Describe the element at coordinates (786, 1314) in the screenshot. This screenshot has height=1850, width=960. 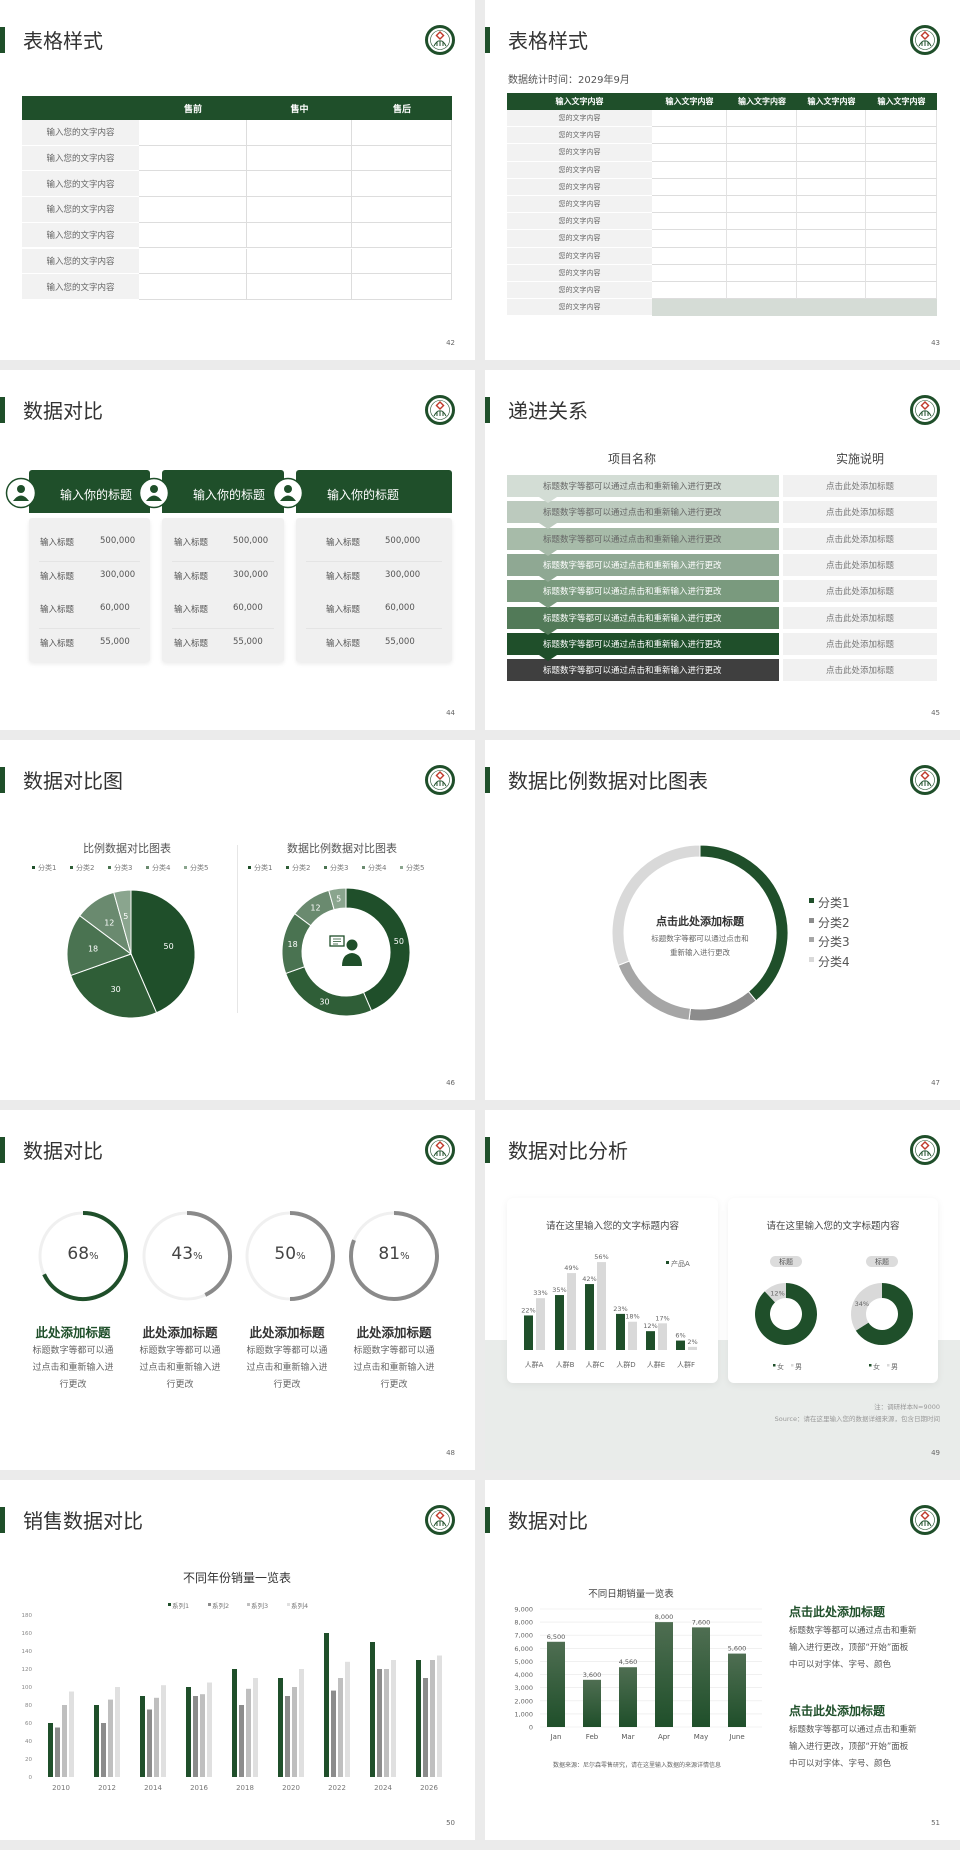
I see `donut-slice-female` at that location.